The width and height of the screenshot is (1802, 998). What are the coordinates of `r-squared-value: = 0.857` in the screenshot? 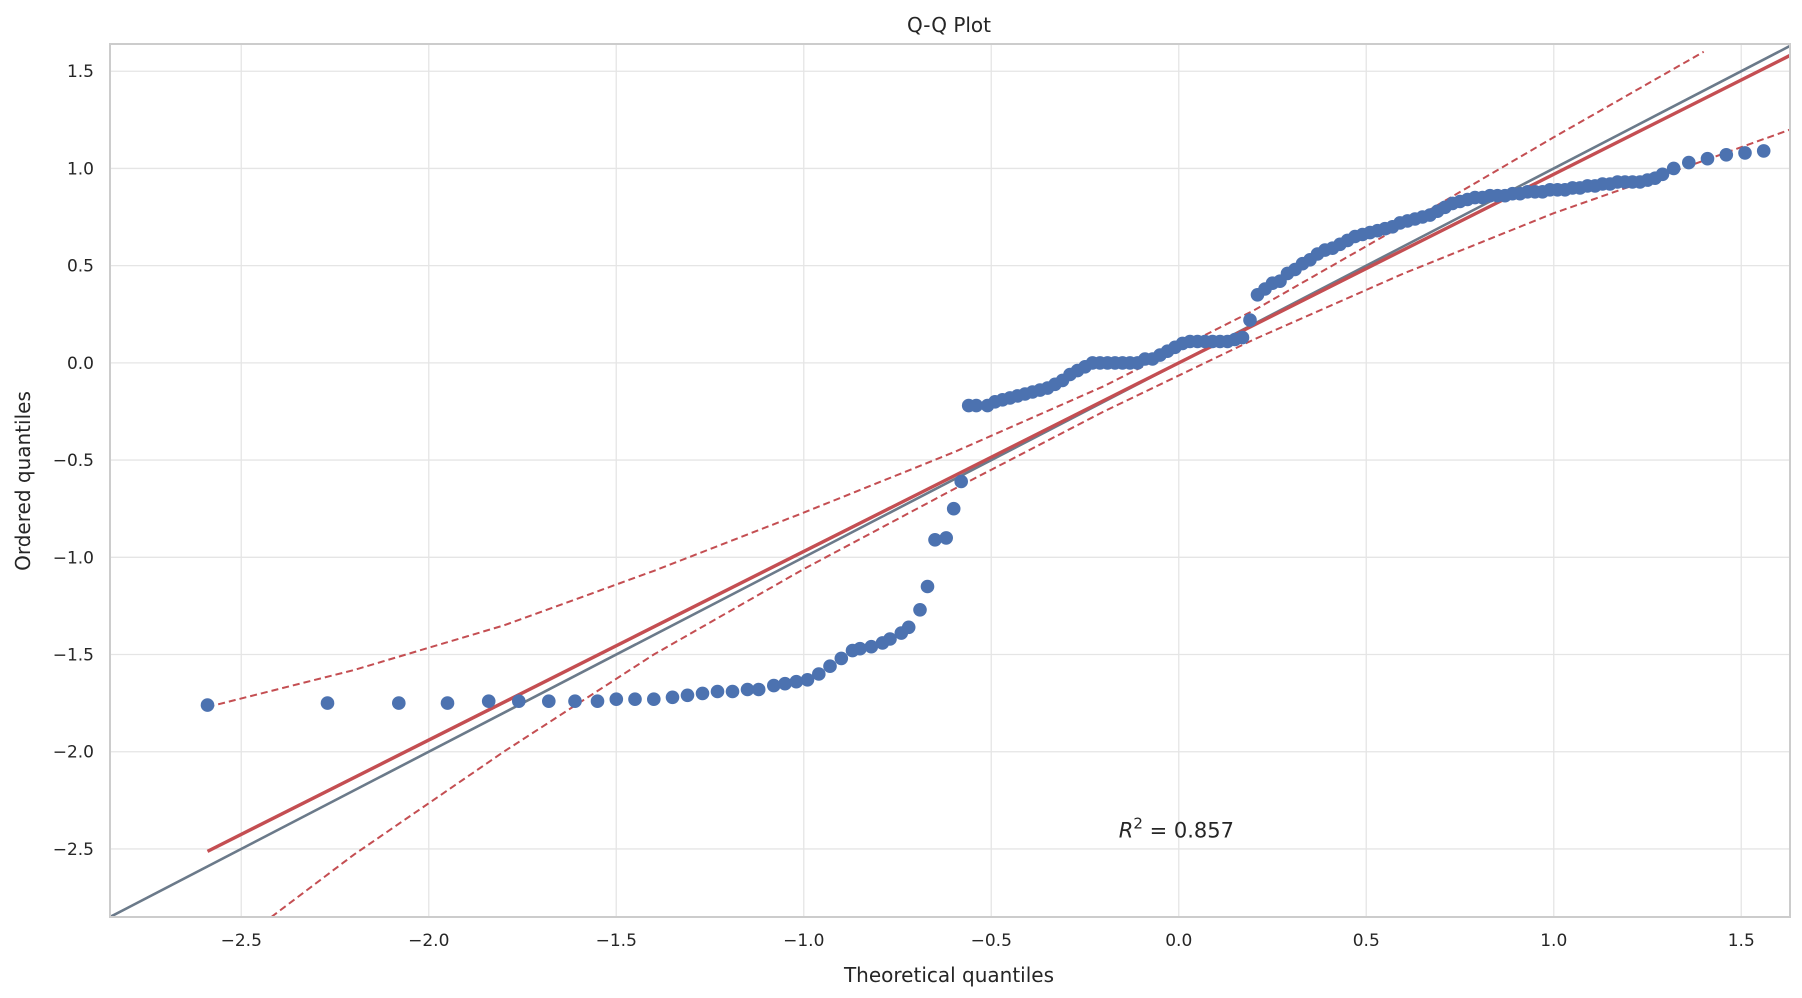 It's located at (1188, 831).